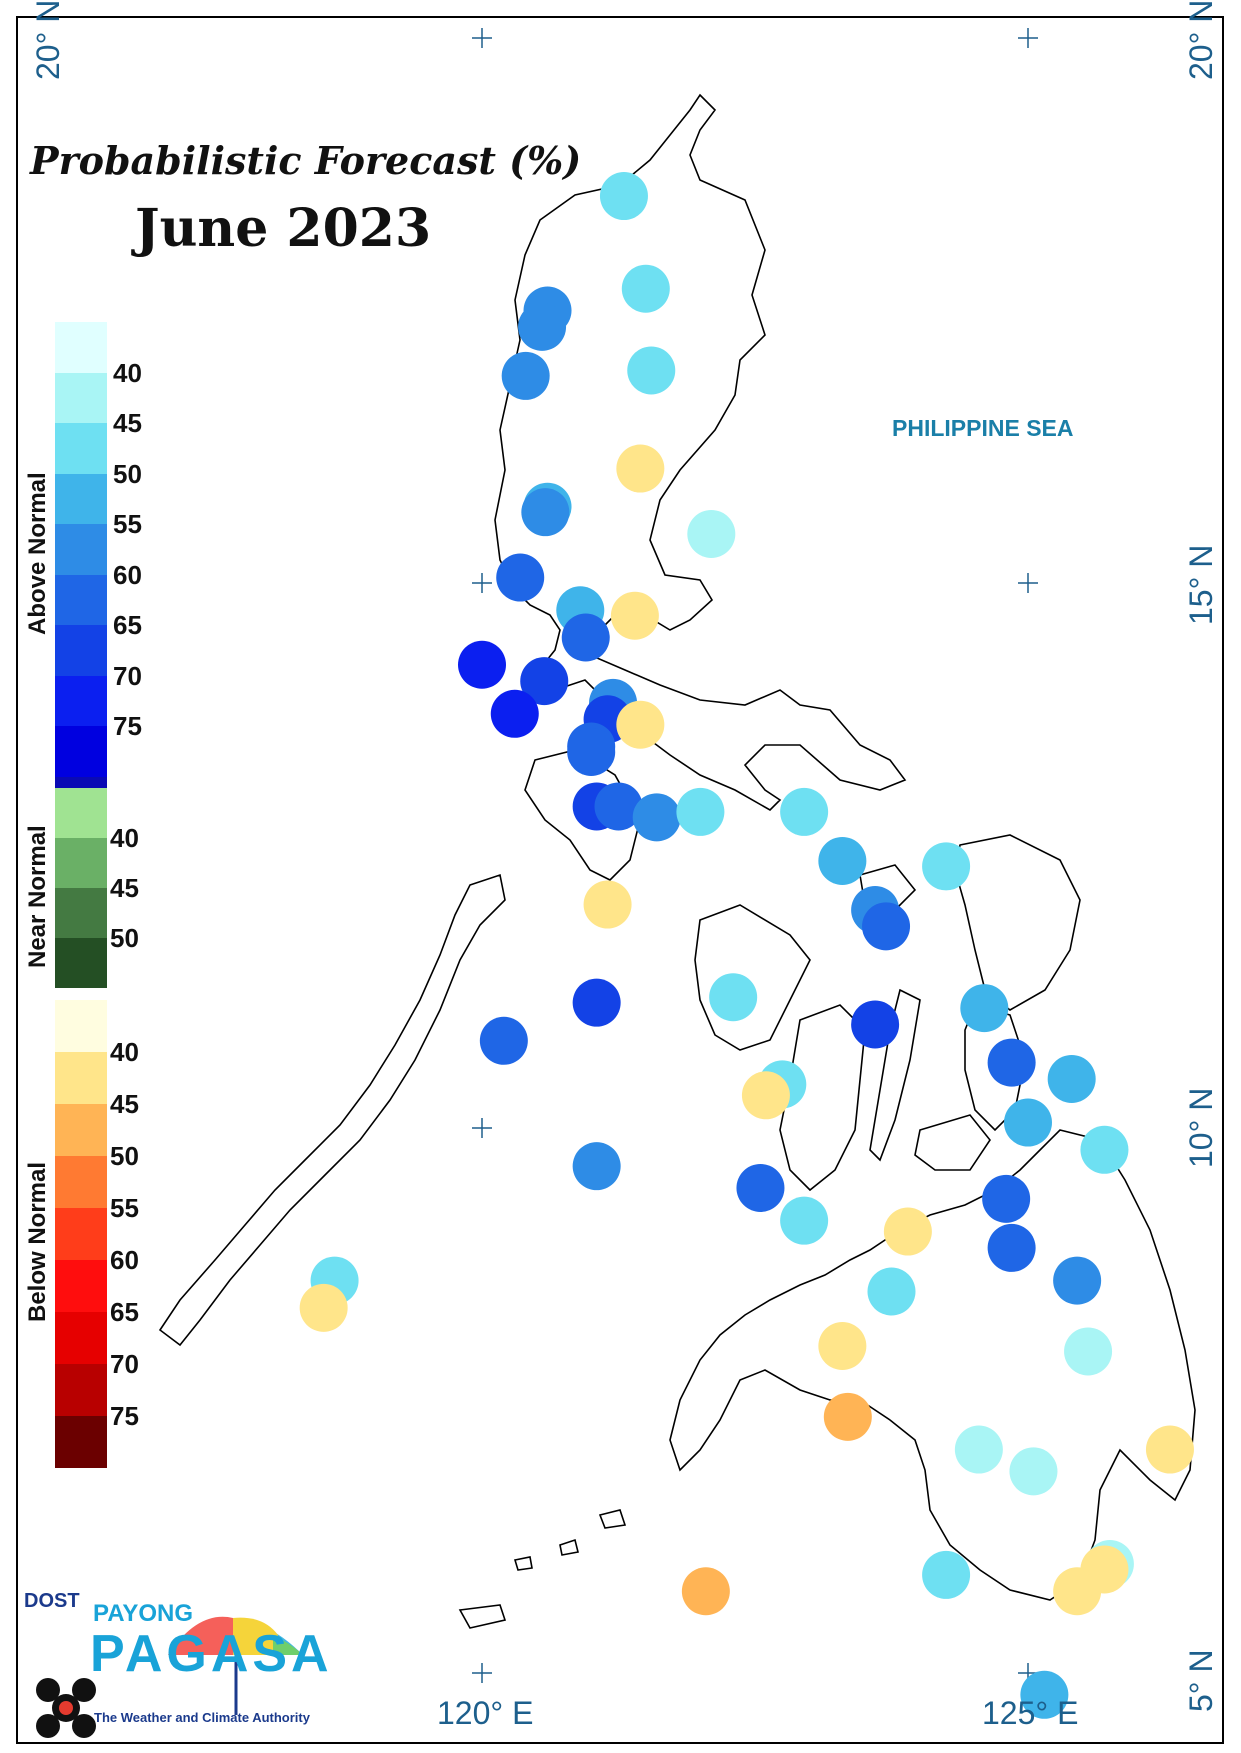 This screenshot has height=1753, width=1241. Describe the element at coordinates (485, 1713) in the screenshot. I see `lon-label-120: 120° E` at that location.